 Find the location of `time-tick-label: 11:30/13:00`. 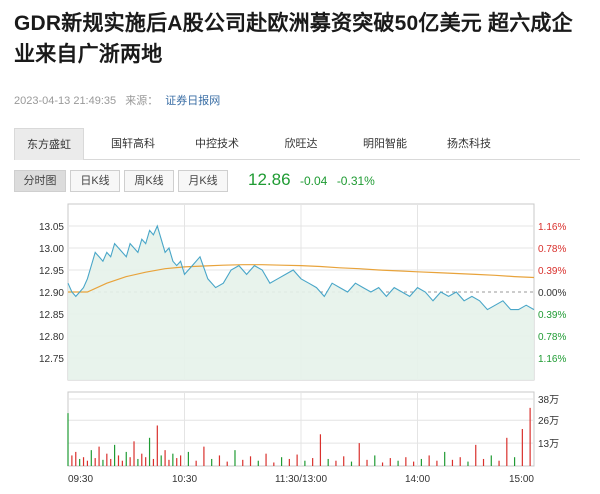

time-tick-label: 11:30/13:00 is located at coordinates (301, 479).